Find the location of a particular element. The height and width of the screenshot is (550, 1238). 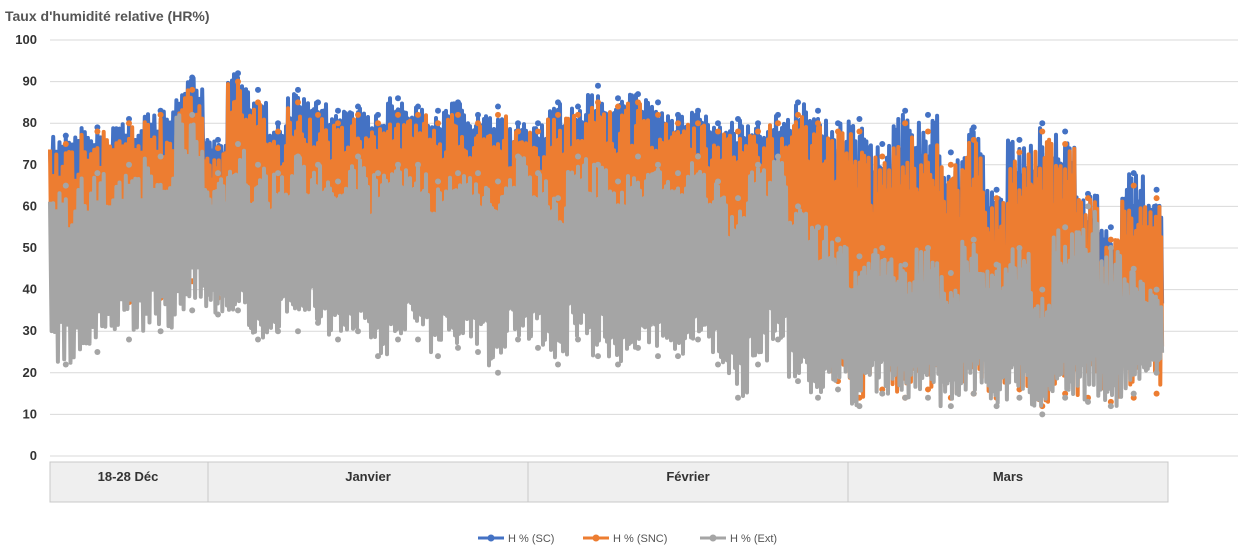

y-tick-label: 100 is located at coordinates (26, 39).